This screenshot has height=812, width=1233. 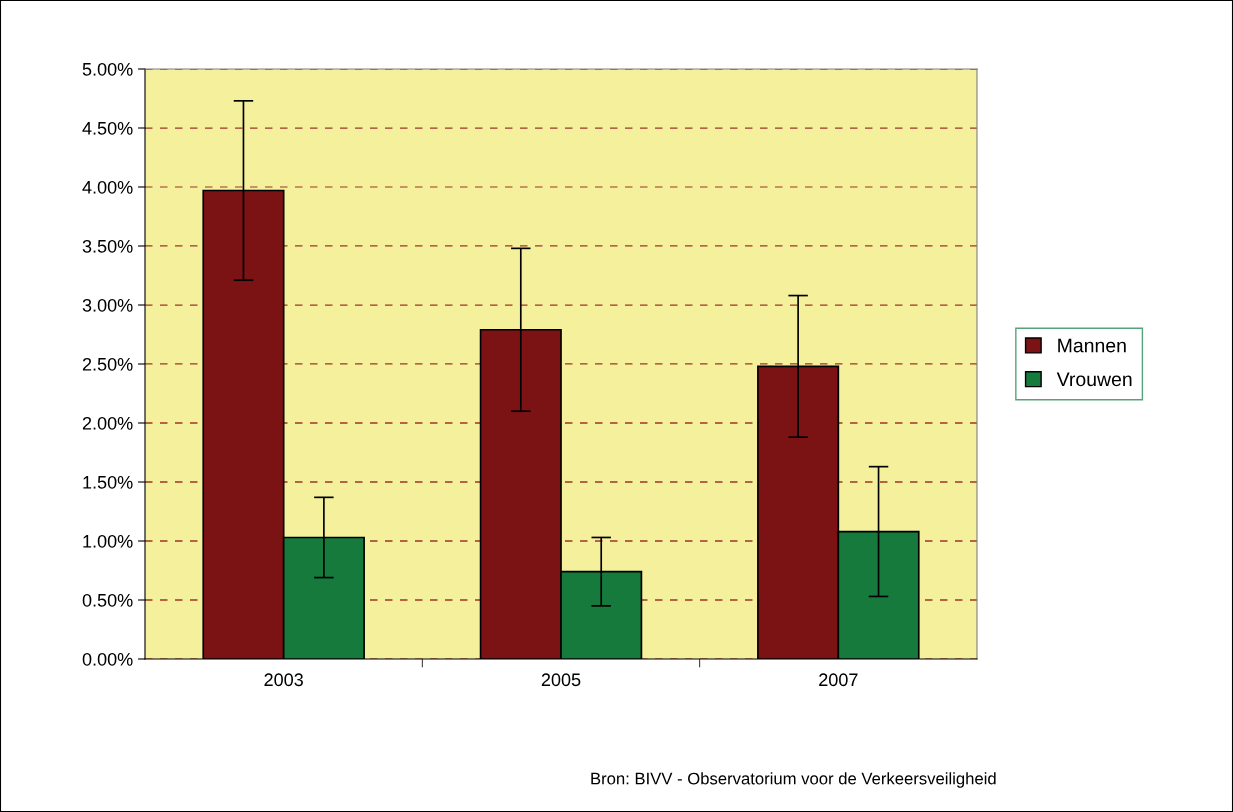 What do you see at coordinates (108, 482) in the screenshot?
I see `y-tick-label: 1.50%` at bounding box center [108, 482].